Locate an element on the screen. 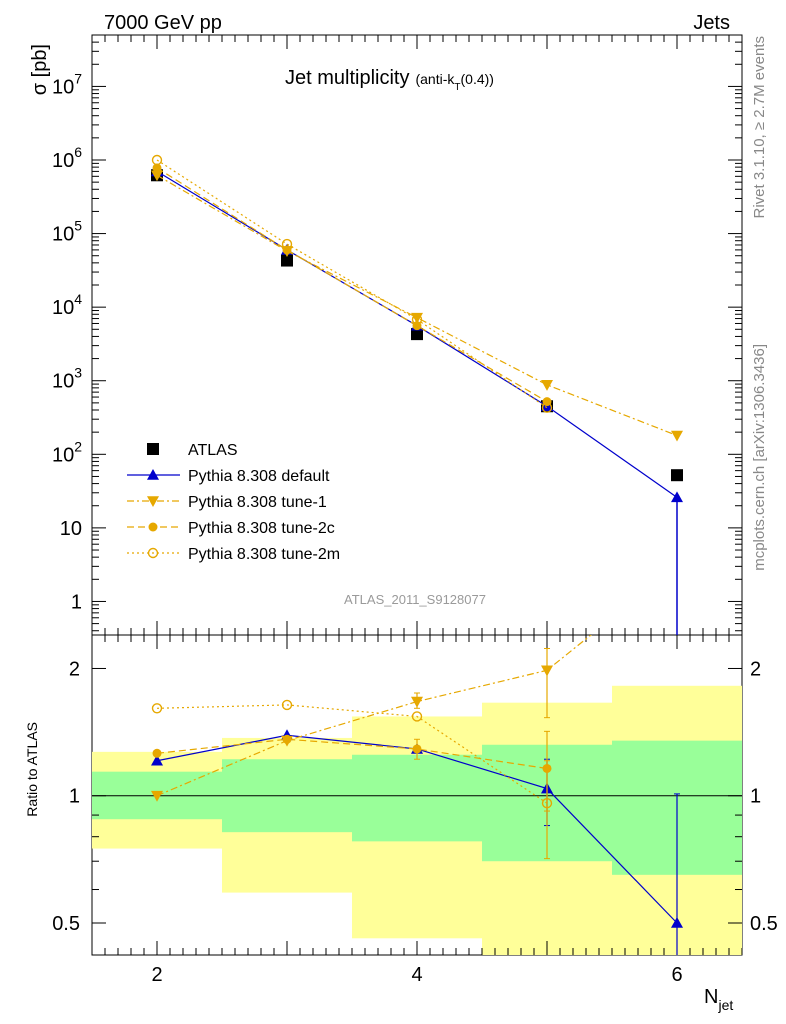  rivet-version-label: Rivet 3.1.10, ≥ 2.7M events is located at coordinates (759, 127).